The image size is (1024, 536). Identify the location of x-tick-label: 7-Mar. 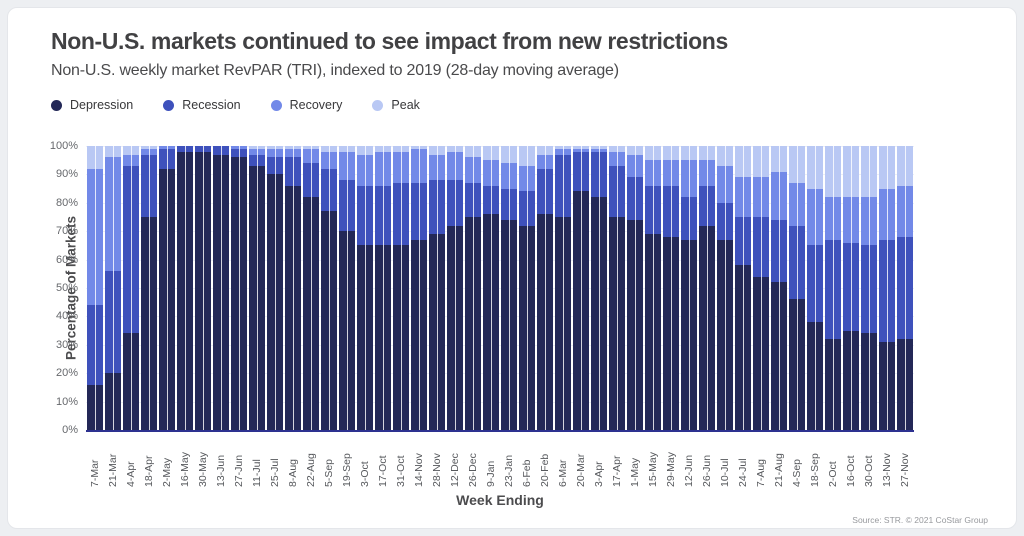
(95, 473).